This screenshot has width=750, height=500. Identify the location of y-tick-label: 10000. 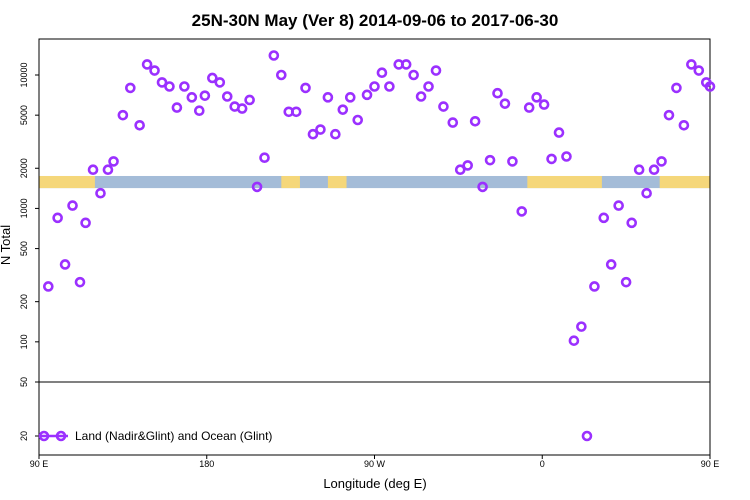
(24, 74).